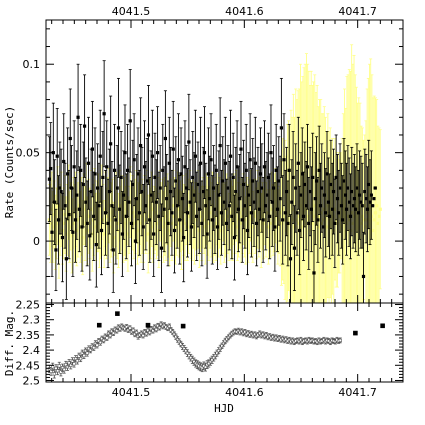  What do you see at coordinates (131, 11) in the screenshot?
I see `x-tick-label: 4041.5` at bounding box center [131, 11].